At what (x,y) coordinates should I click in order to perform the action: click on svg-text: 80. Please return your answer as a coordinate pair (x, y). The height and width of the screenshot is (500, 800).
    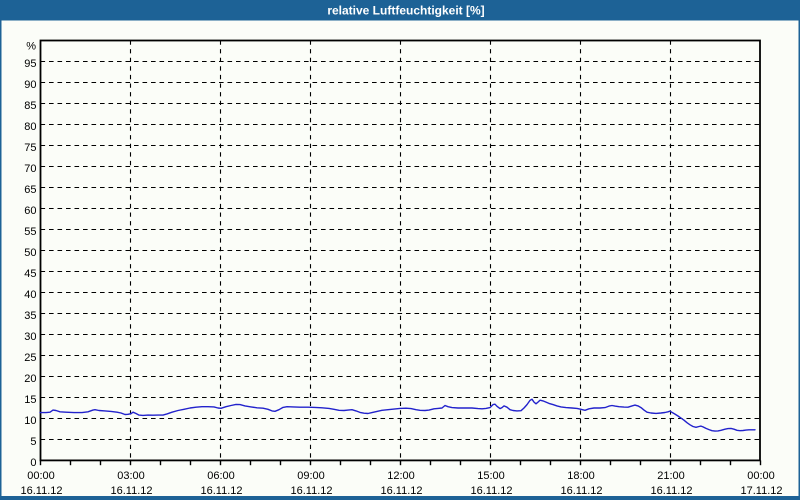
    Looking at the image, I should click on (30, 127).